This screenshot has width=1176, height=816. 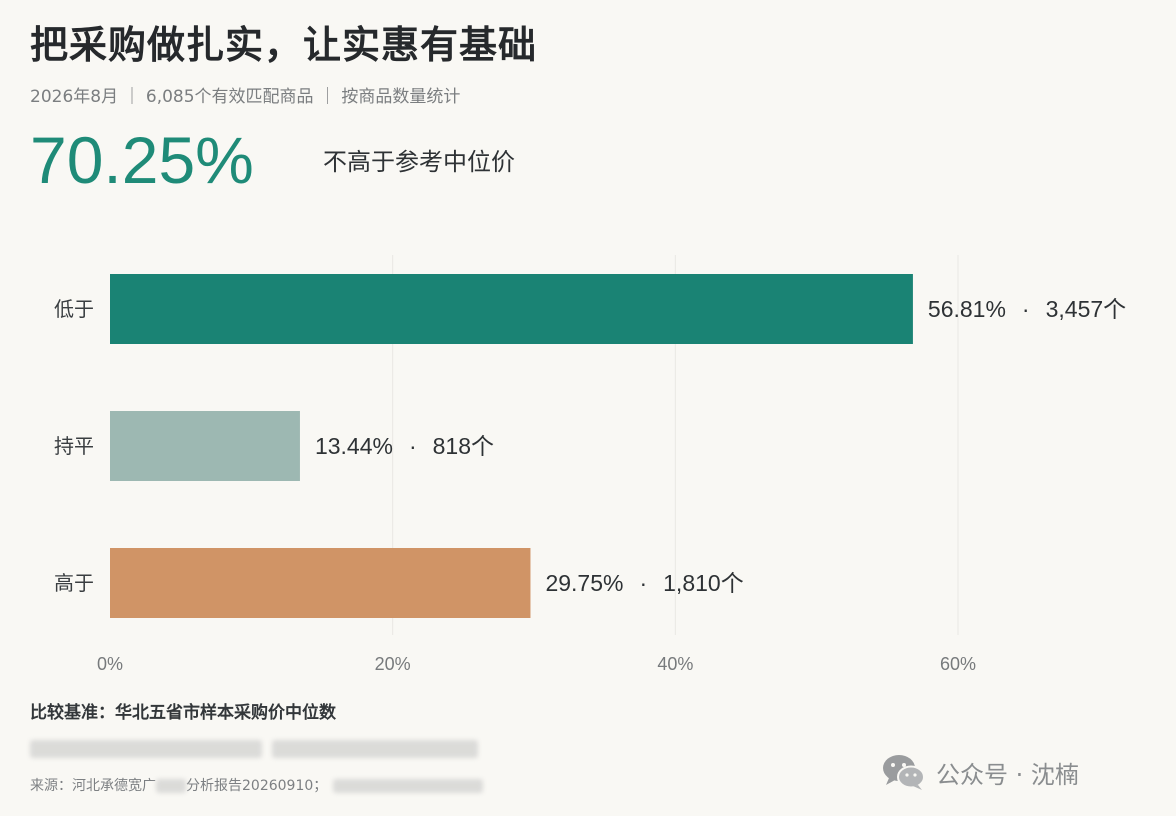 I want to click on data-label-count: 818个, so click(x=463, y=446).